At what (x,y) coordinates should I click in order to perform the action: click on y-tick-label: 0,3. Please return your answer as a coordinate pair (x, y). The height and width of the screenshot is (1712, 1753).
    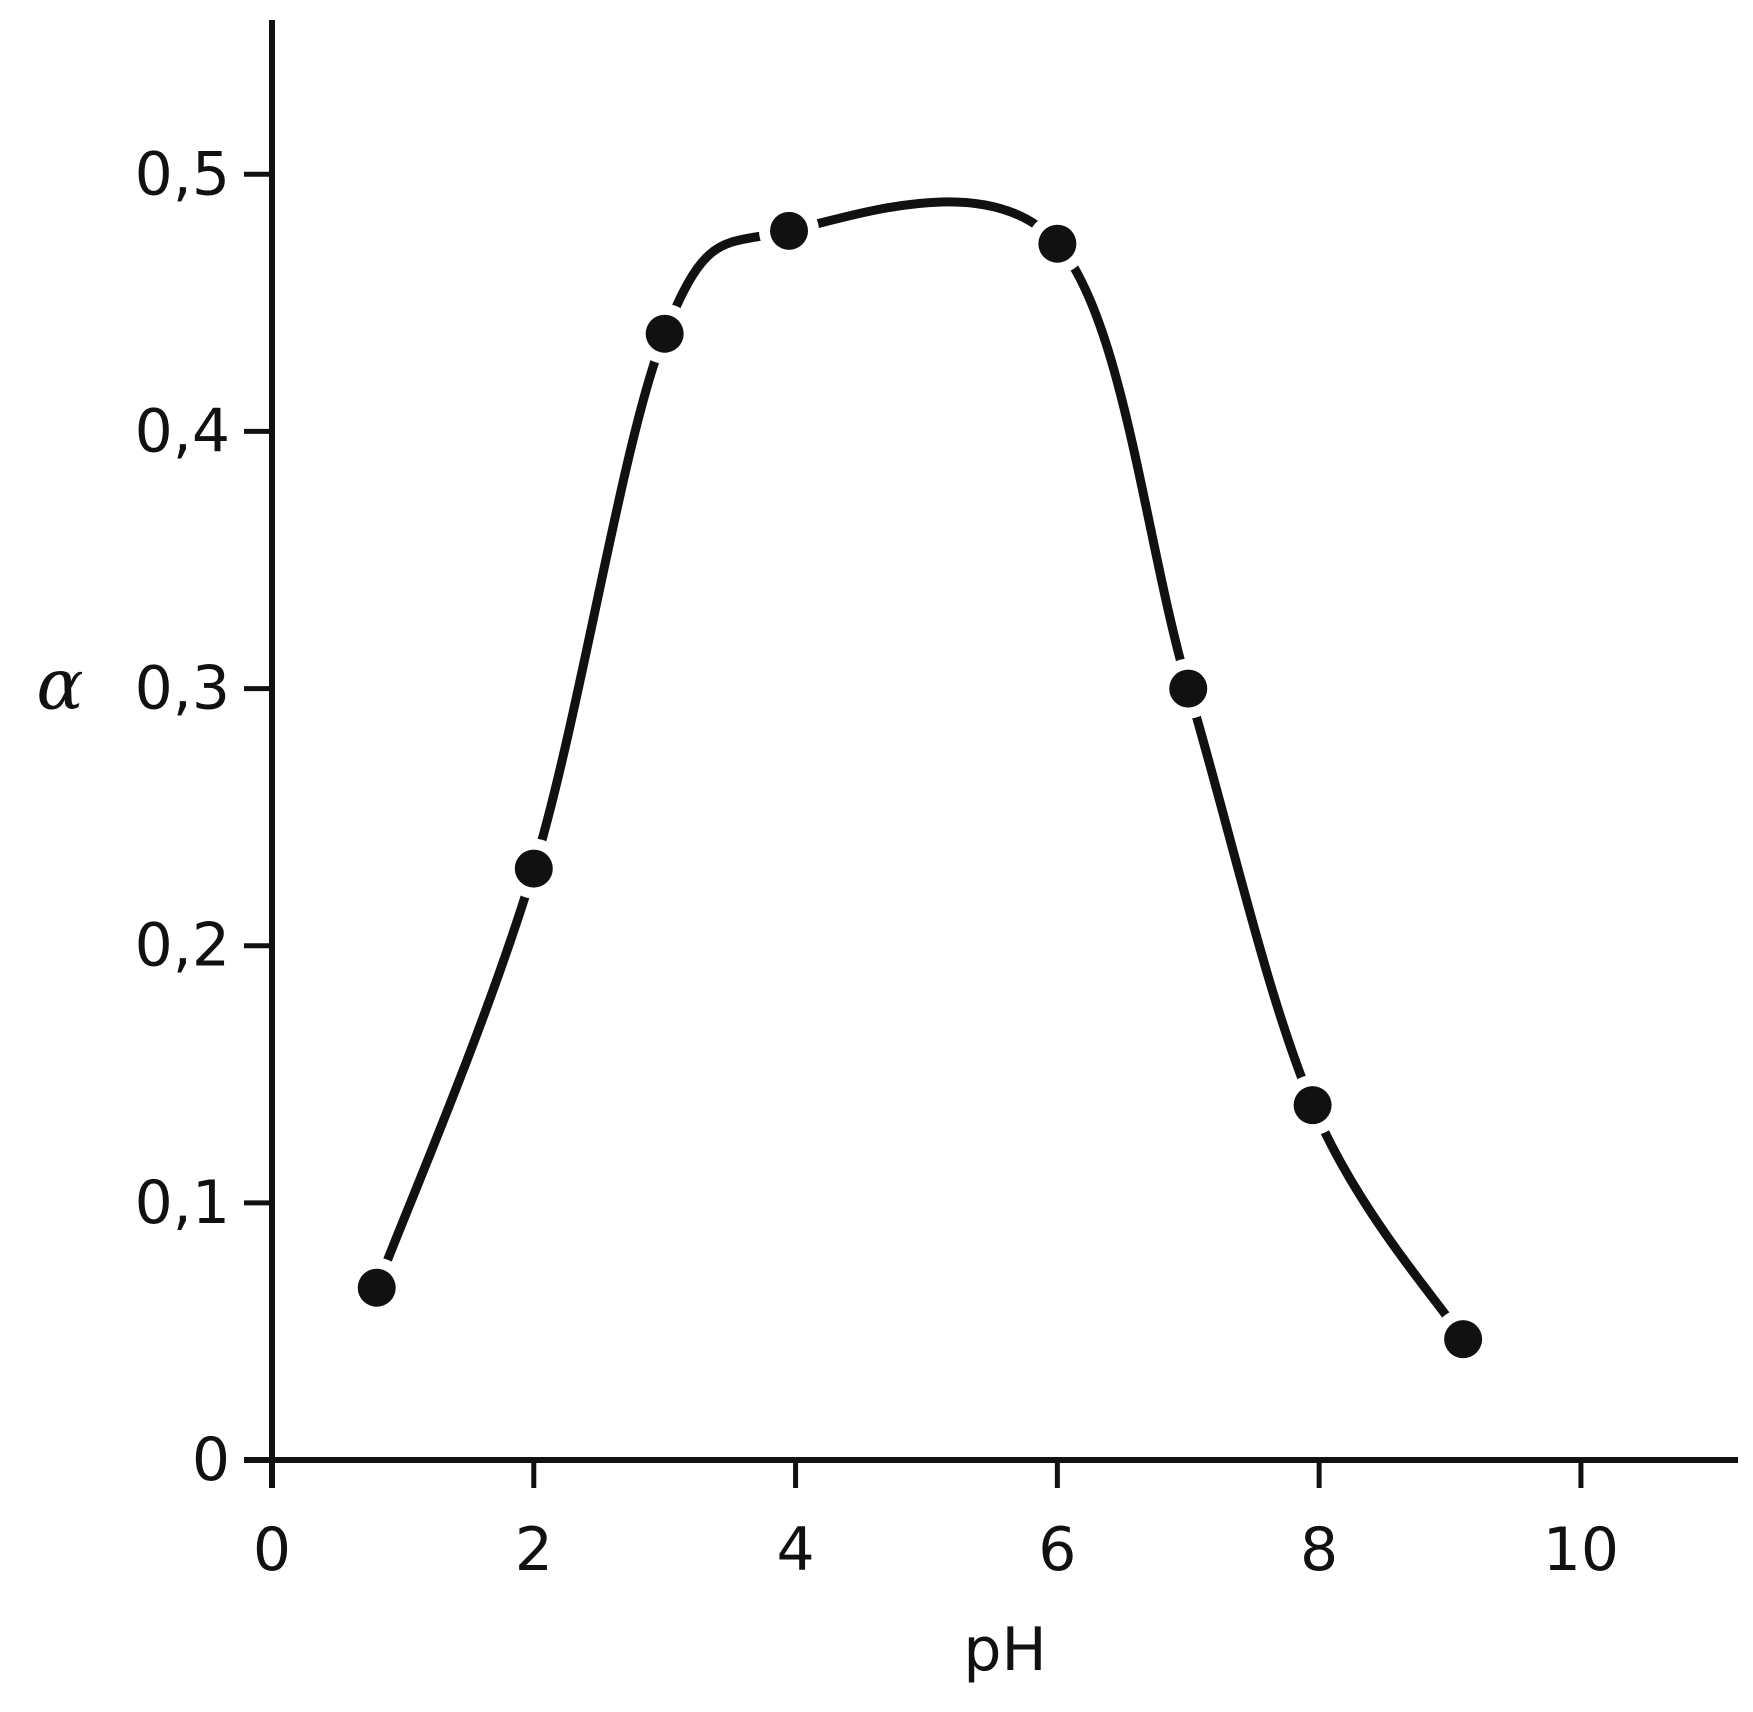
    Looking at the image, I should click on (182, 689).